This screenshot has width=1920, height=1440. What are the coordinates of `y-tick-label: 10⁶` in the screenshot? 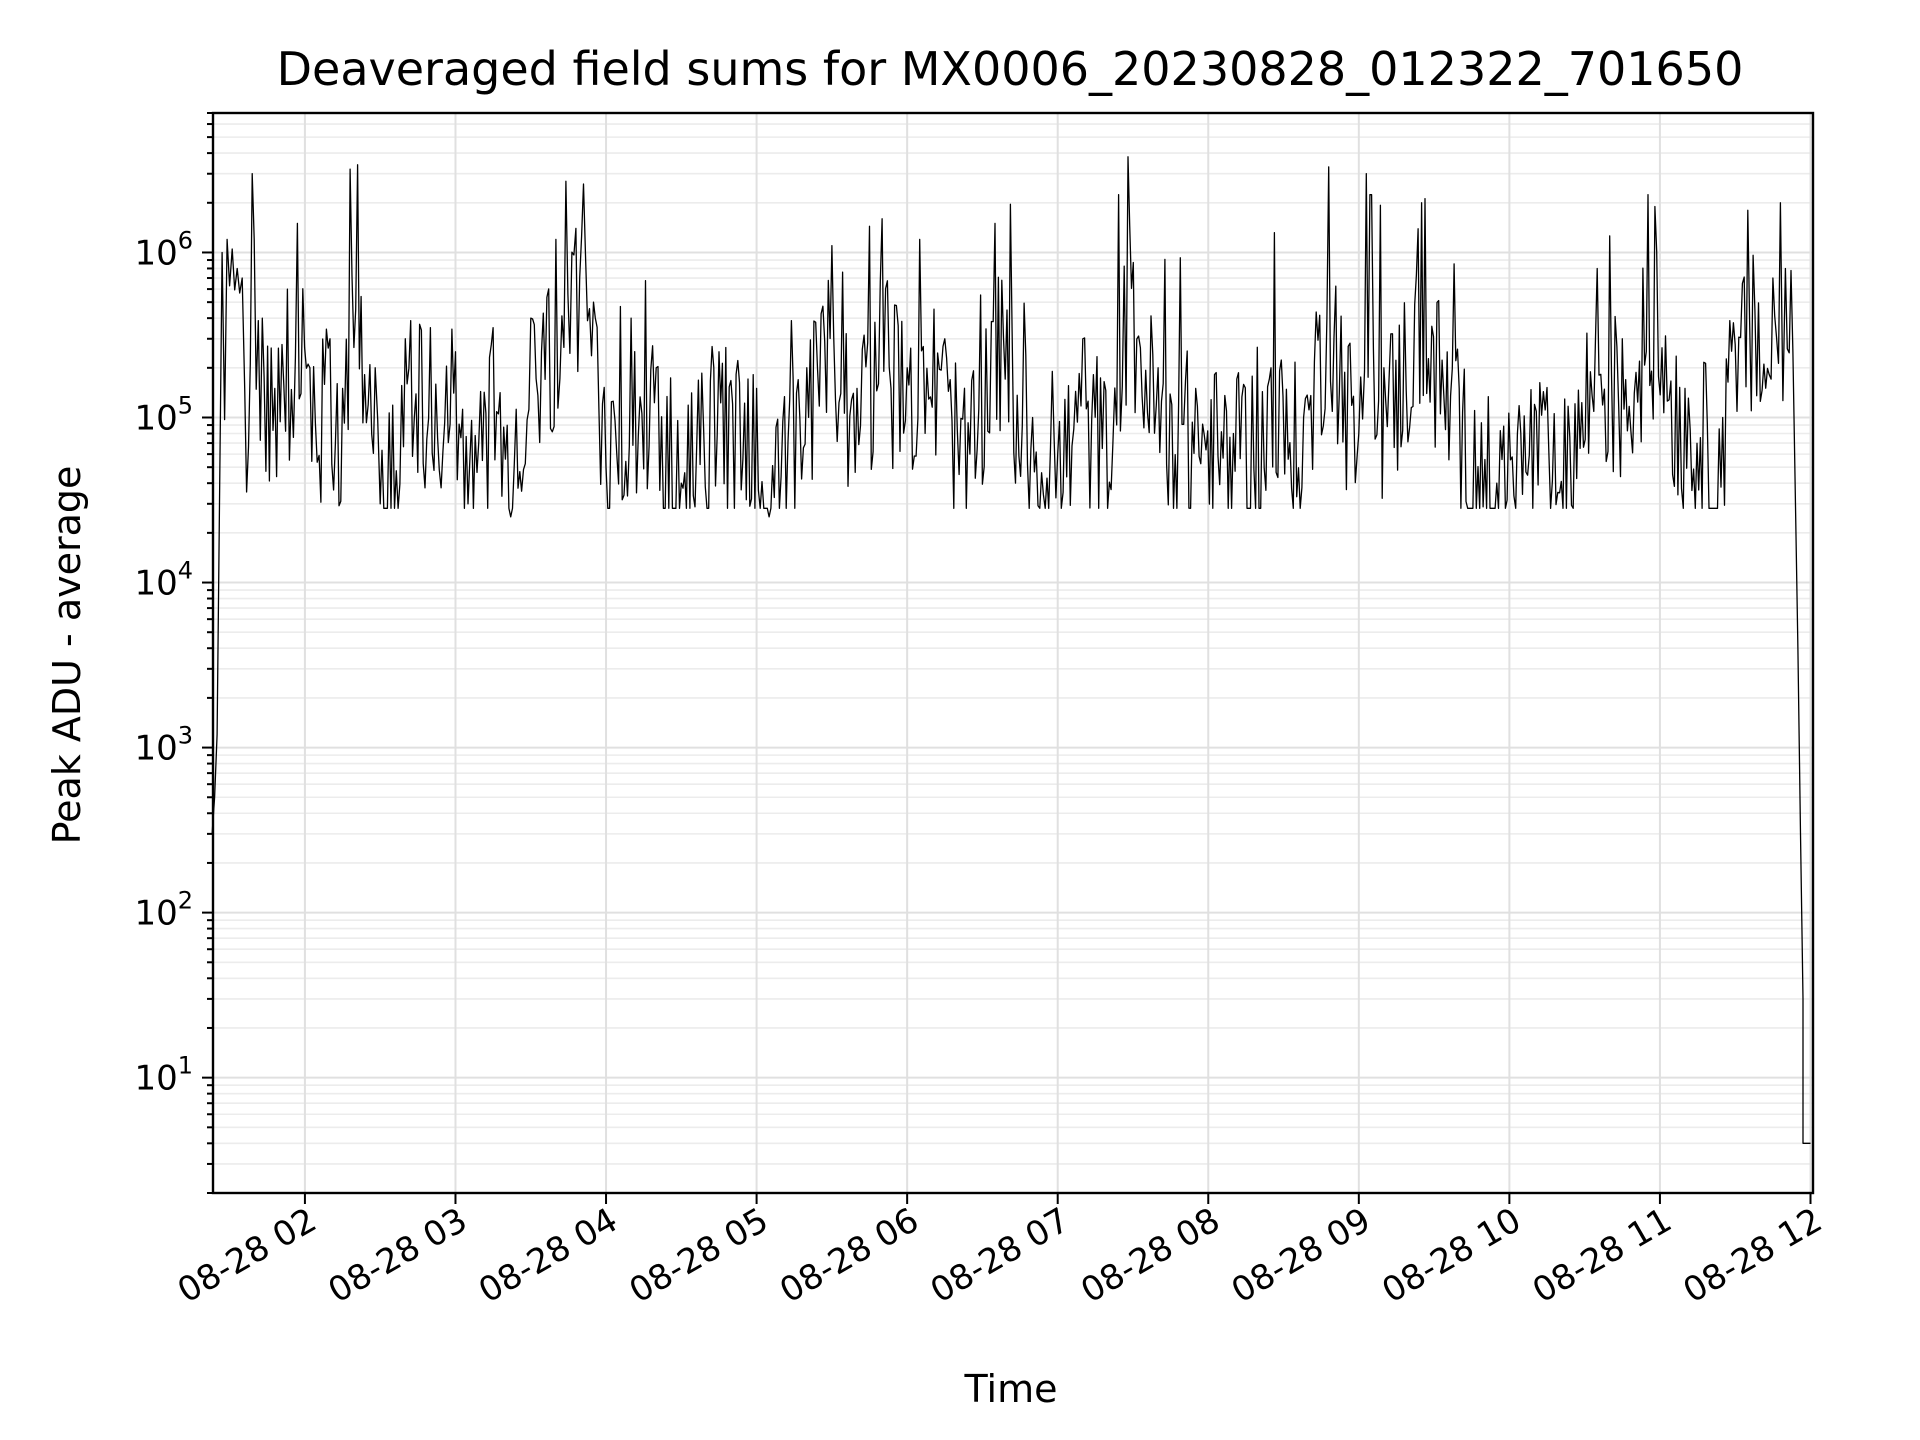 It's located at (163, 249).